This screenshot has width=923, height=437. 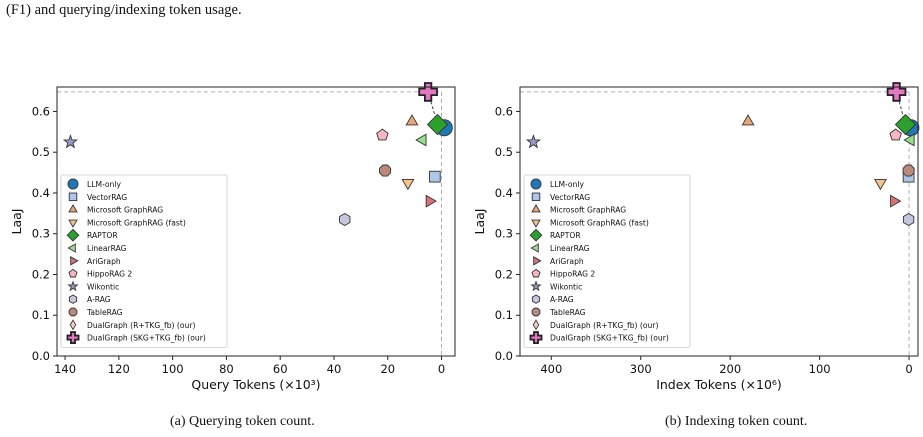 What do you see at coordinates (736, 421) in the screenshot?
I see `caption-index-tokens: (b) Indexing token count.` at bounding box center [736, 421].